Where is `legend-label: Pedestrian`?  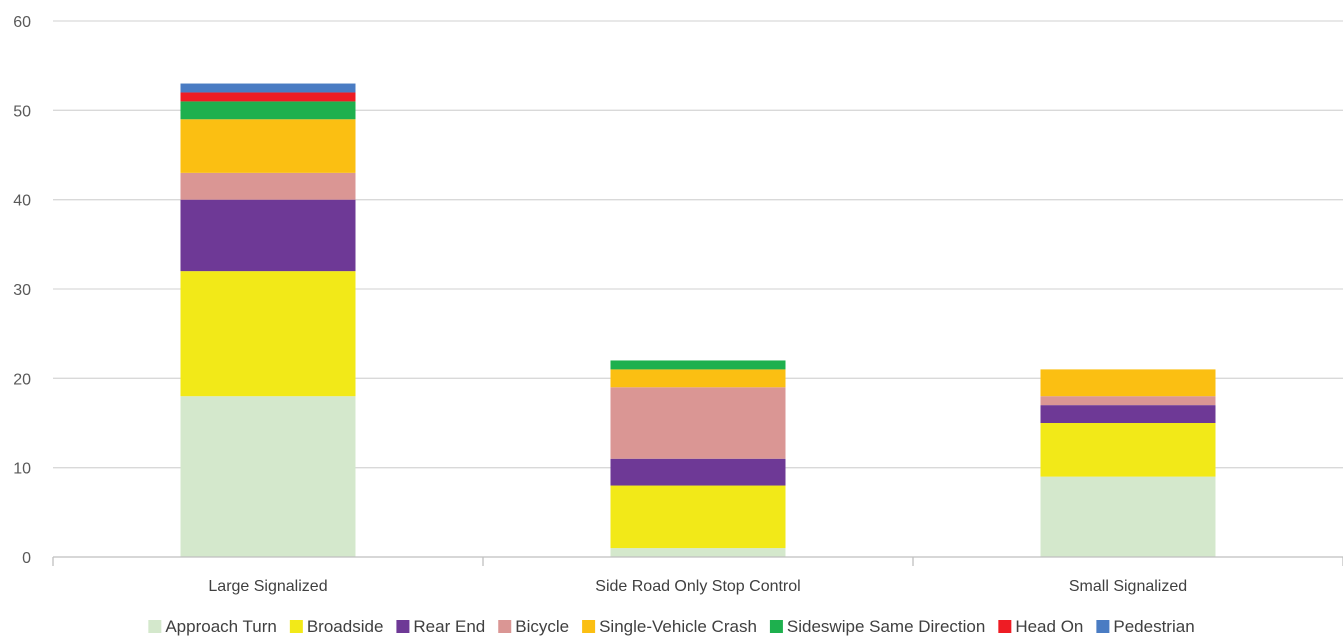
legend-label: Pedestrian is located at coordinates (1153, 626).